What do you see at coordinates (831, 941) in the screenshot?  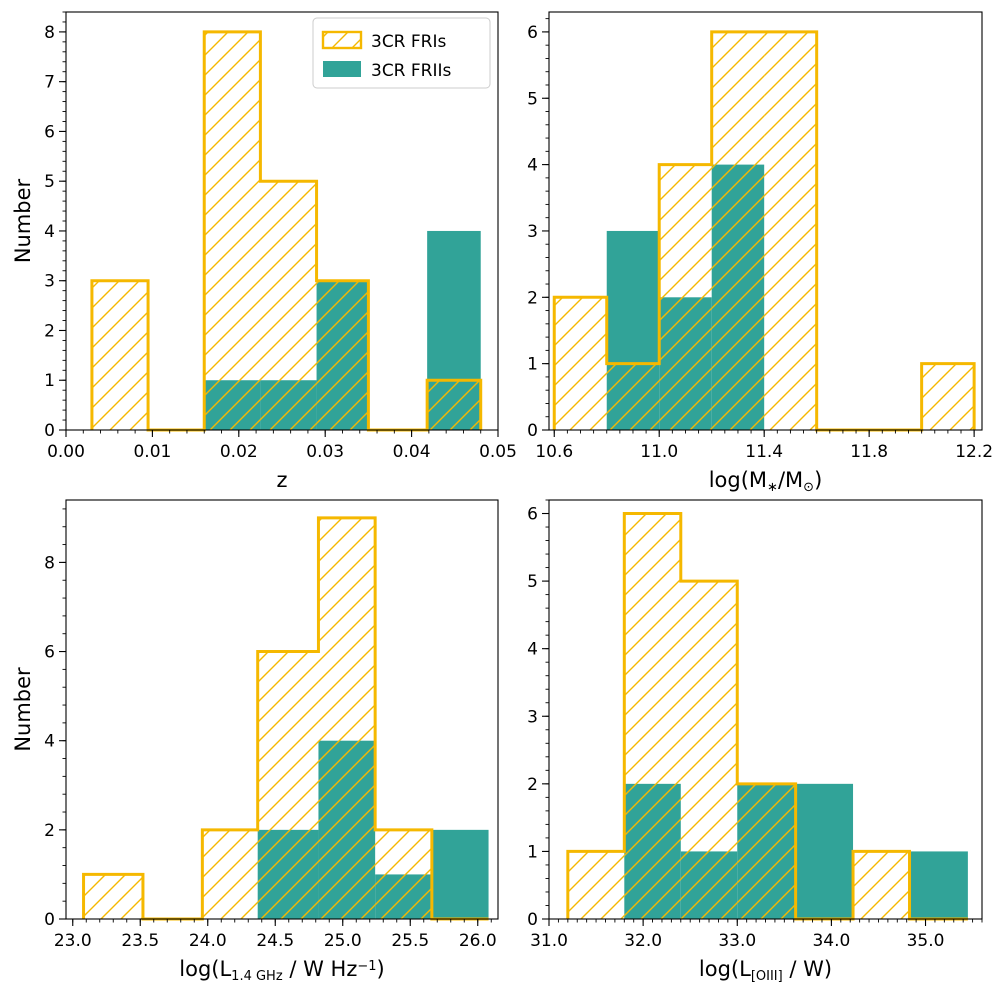 I see `x-tick-label: 34.0` at bounding box center [831, 941].